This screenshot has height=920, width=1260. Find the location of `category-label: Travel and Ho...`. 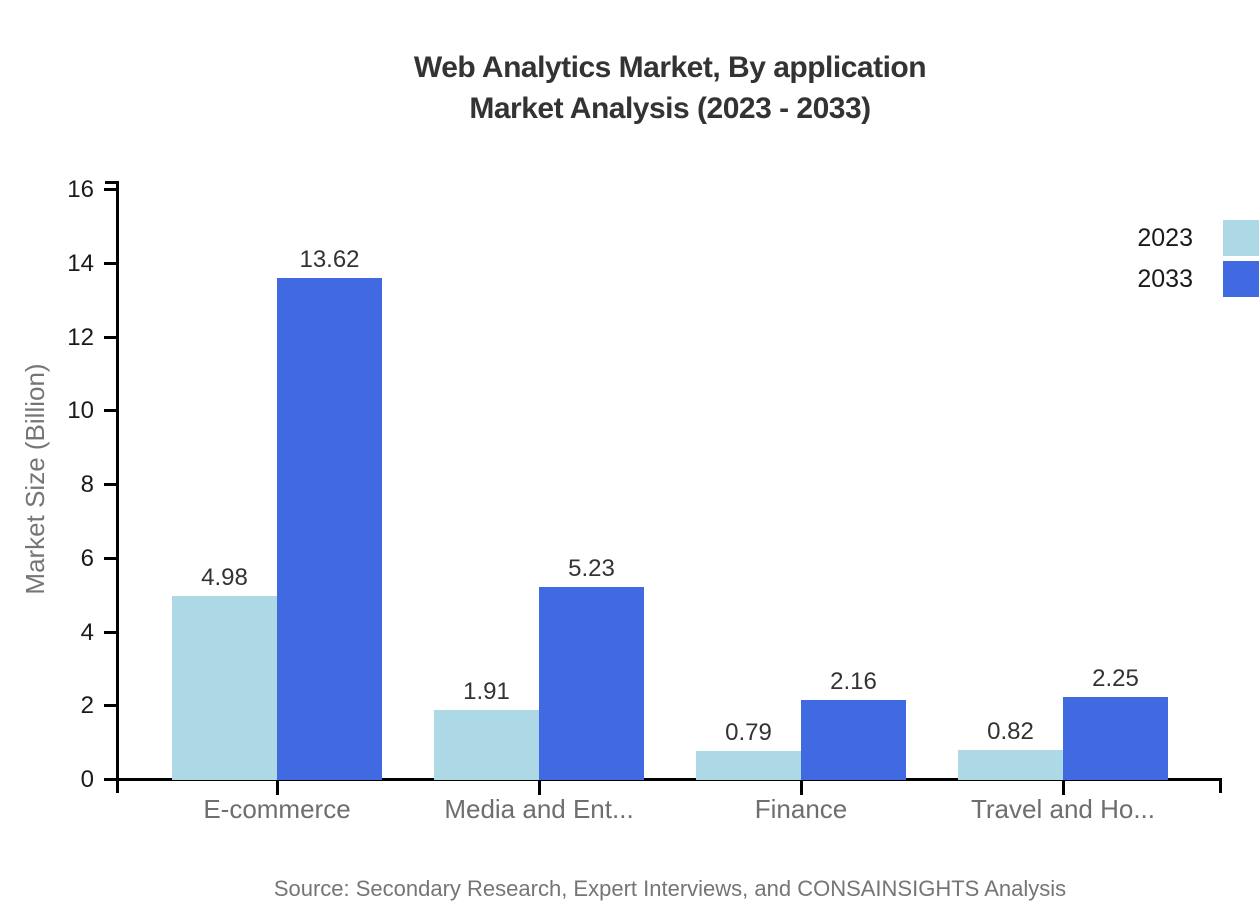

category-label: Travel and Ho... is located at coordinates (1062, 809).